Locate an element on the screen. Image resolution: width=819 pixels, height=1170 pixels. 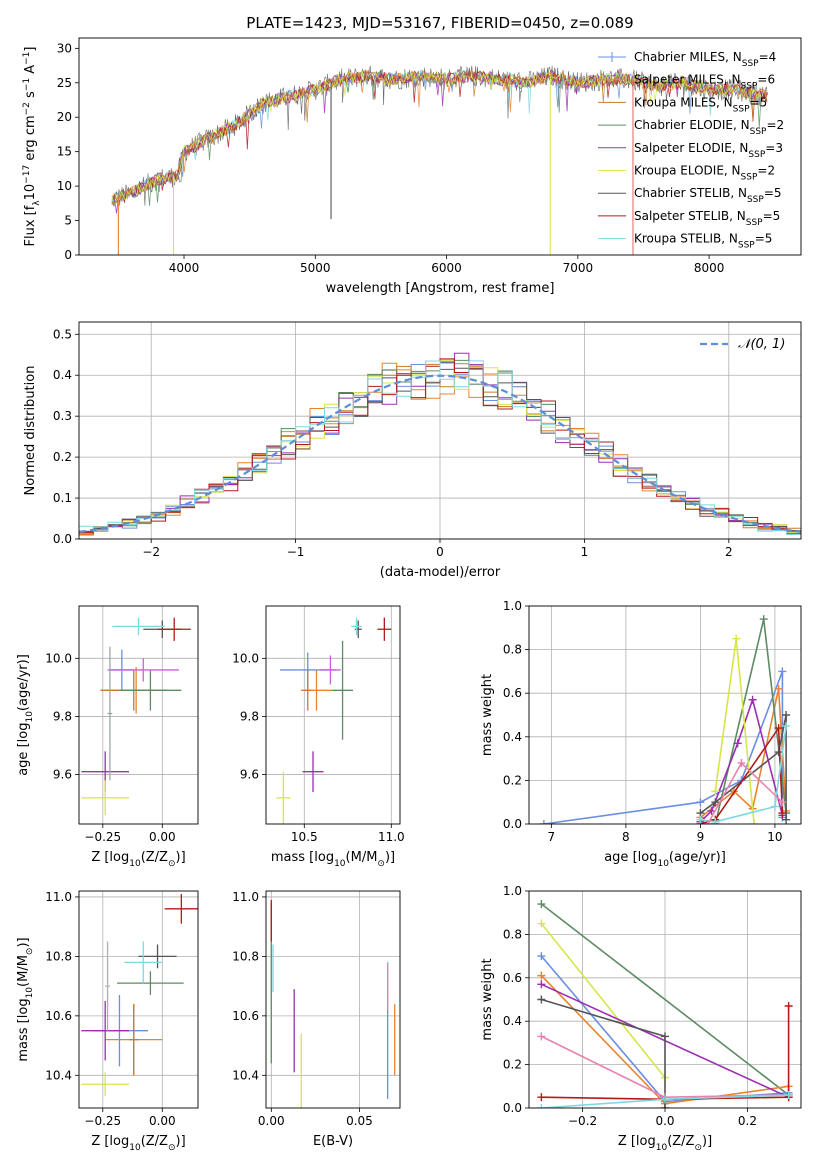
label-part: Flux [f is located at coordinates (30, 225).